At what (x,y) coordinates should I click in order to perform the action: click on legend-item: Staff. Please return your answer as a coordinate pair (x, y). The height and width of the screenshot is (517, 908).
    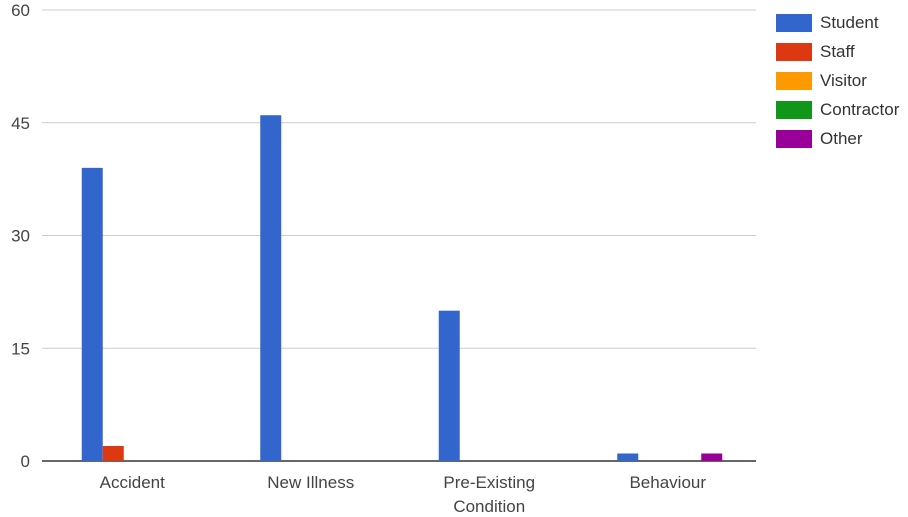
    Looking at the image, I should click on (837, 51).